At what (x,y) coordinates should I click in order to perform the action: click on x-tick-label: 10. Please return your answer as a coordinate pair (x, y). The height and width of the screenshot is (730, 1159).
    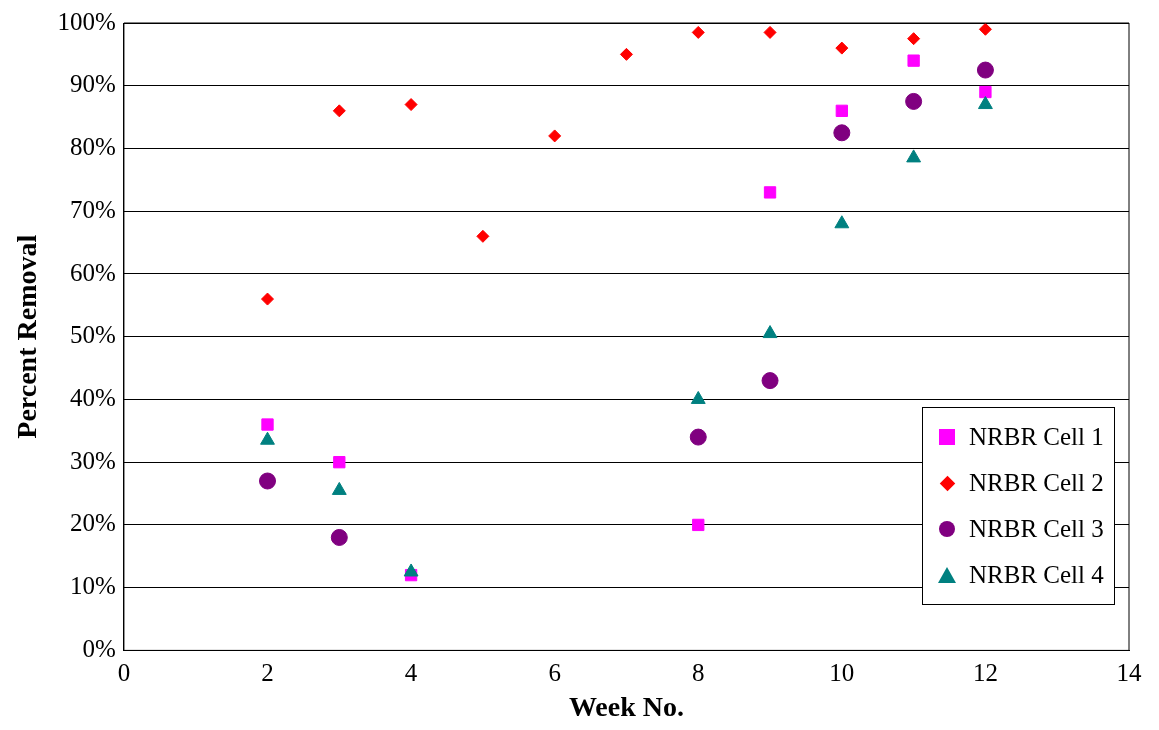
    Looking at the image, I should click on (842, 672).